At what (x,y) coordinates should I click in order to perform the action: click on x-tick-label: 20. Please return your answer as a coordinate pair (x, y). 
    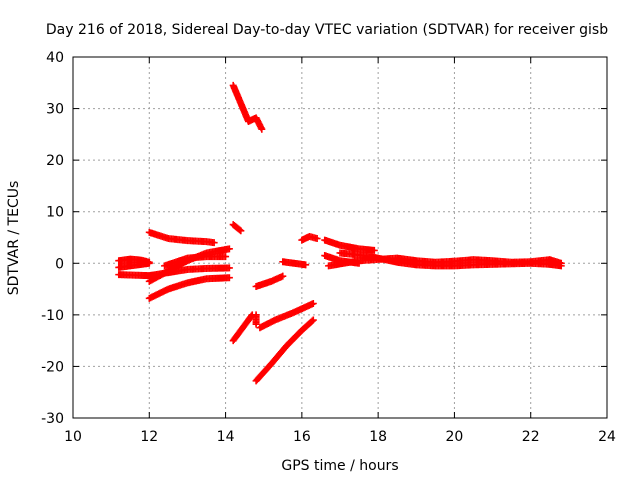
    Looking at the image, I should click on (455, 437).